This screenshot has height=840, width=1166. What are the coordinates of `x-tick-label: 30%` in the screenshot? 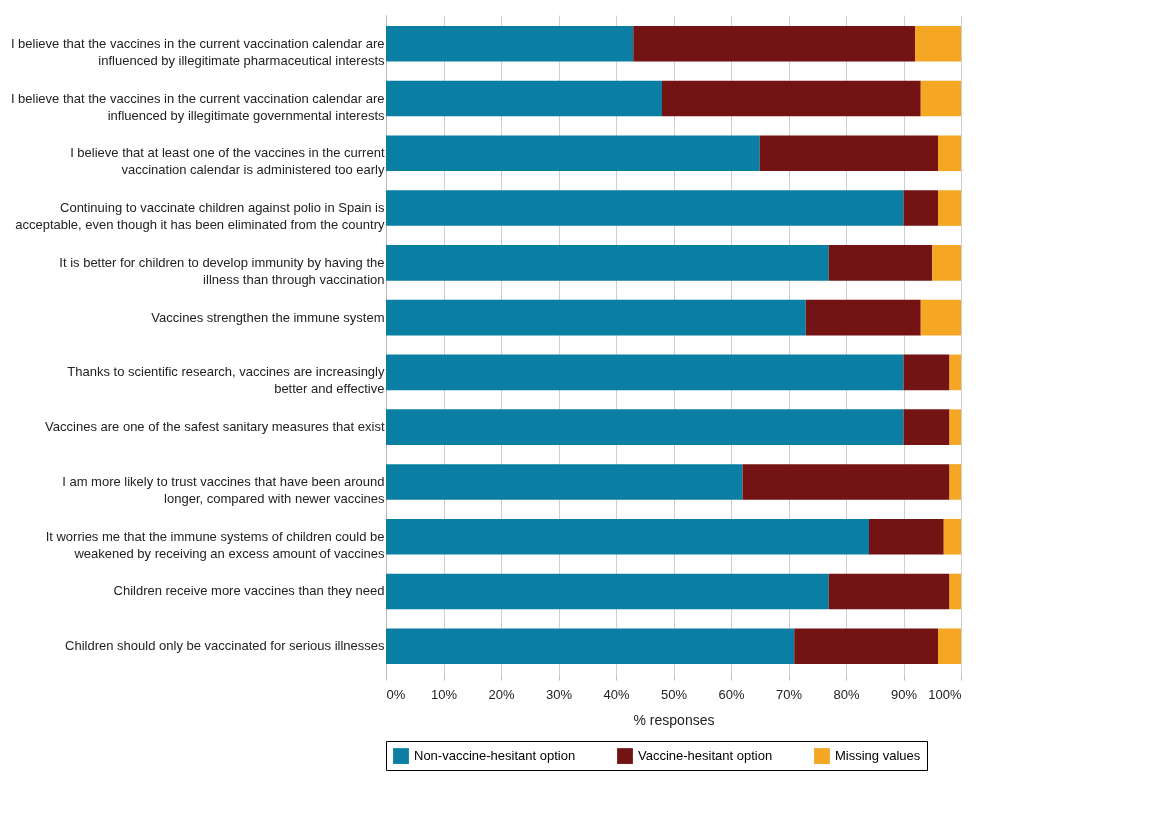 It's located at (559, 694).